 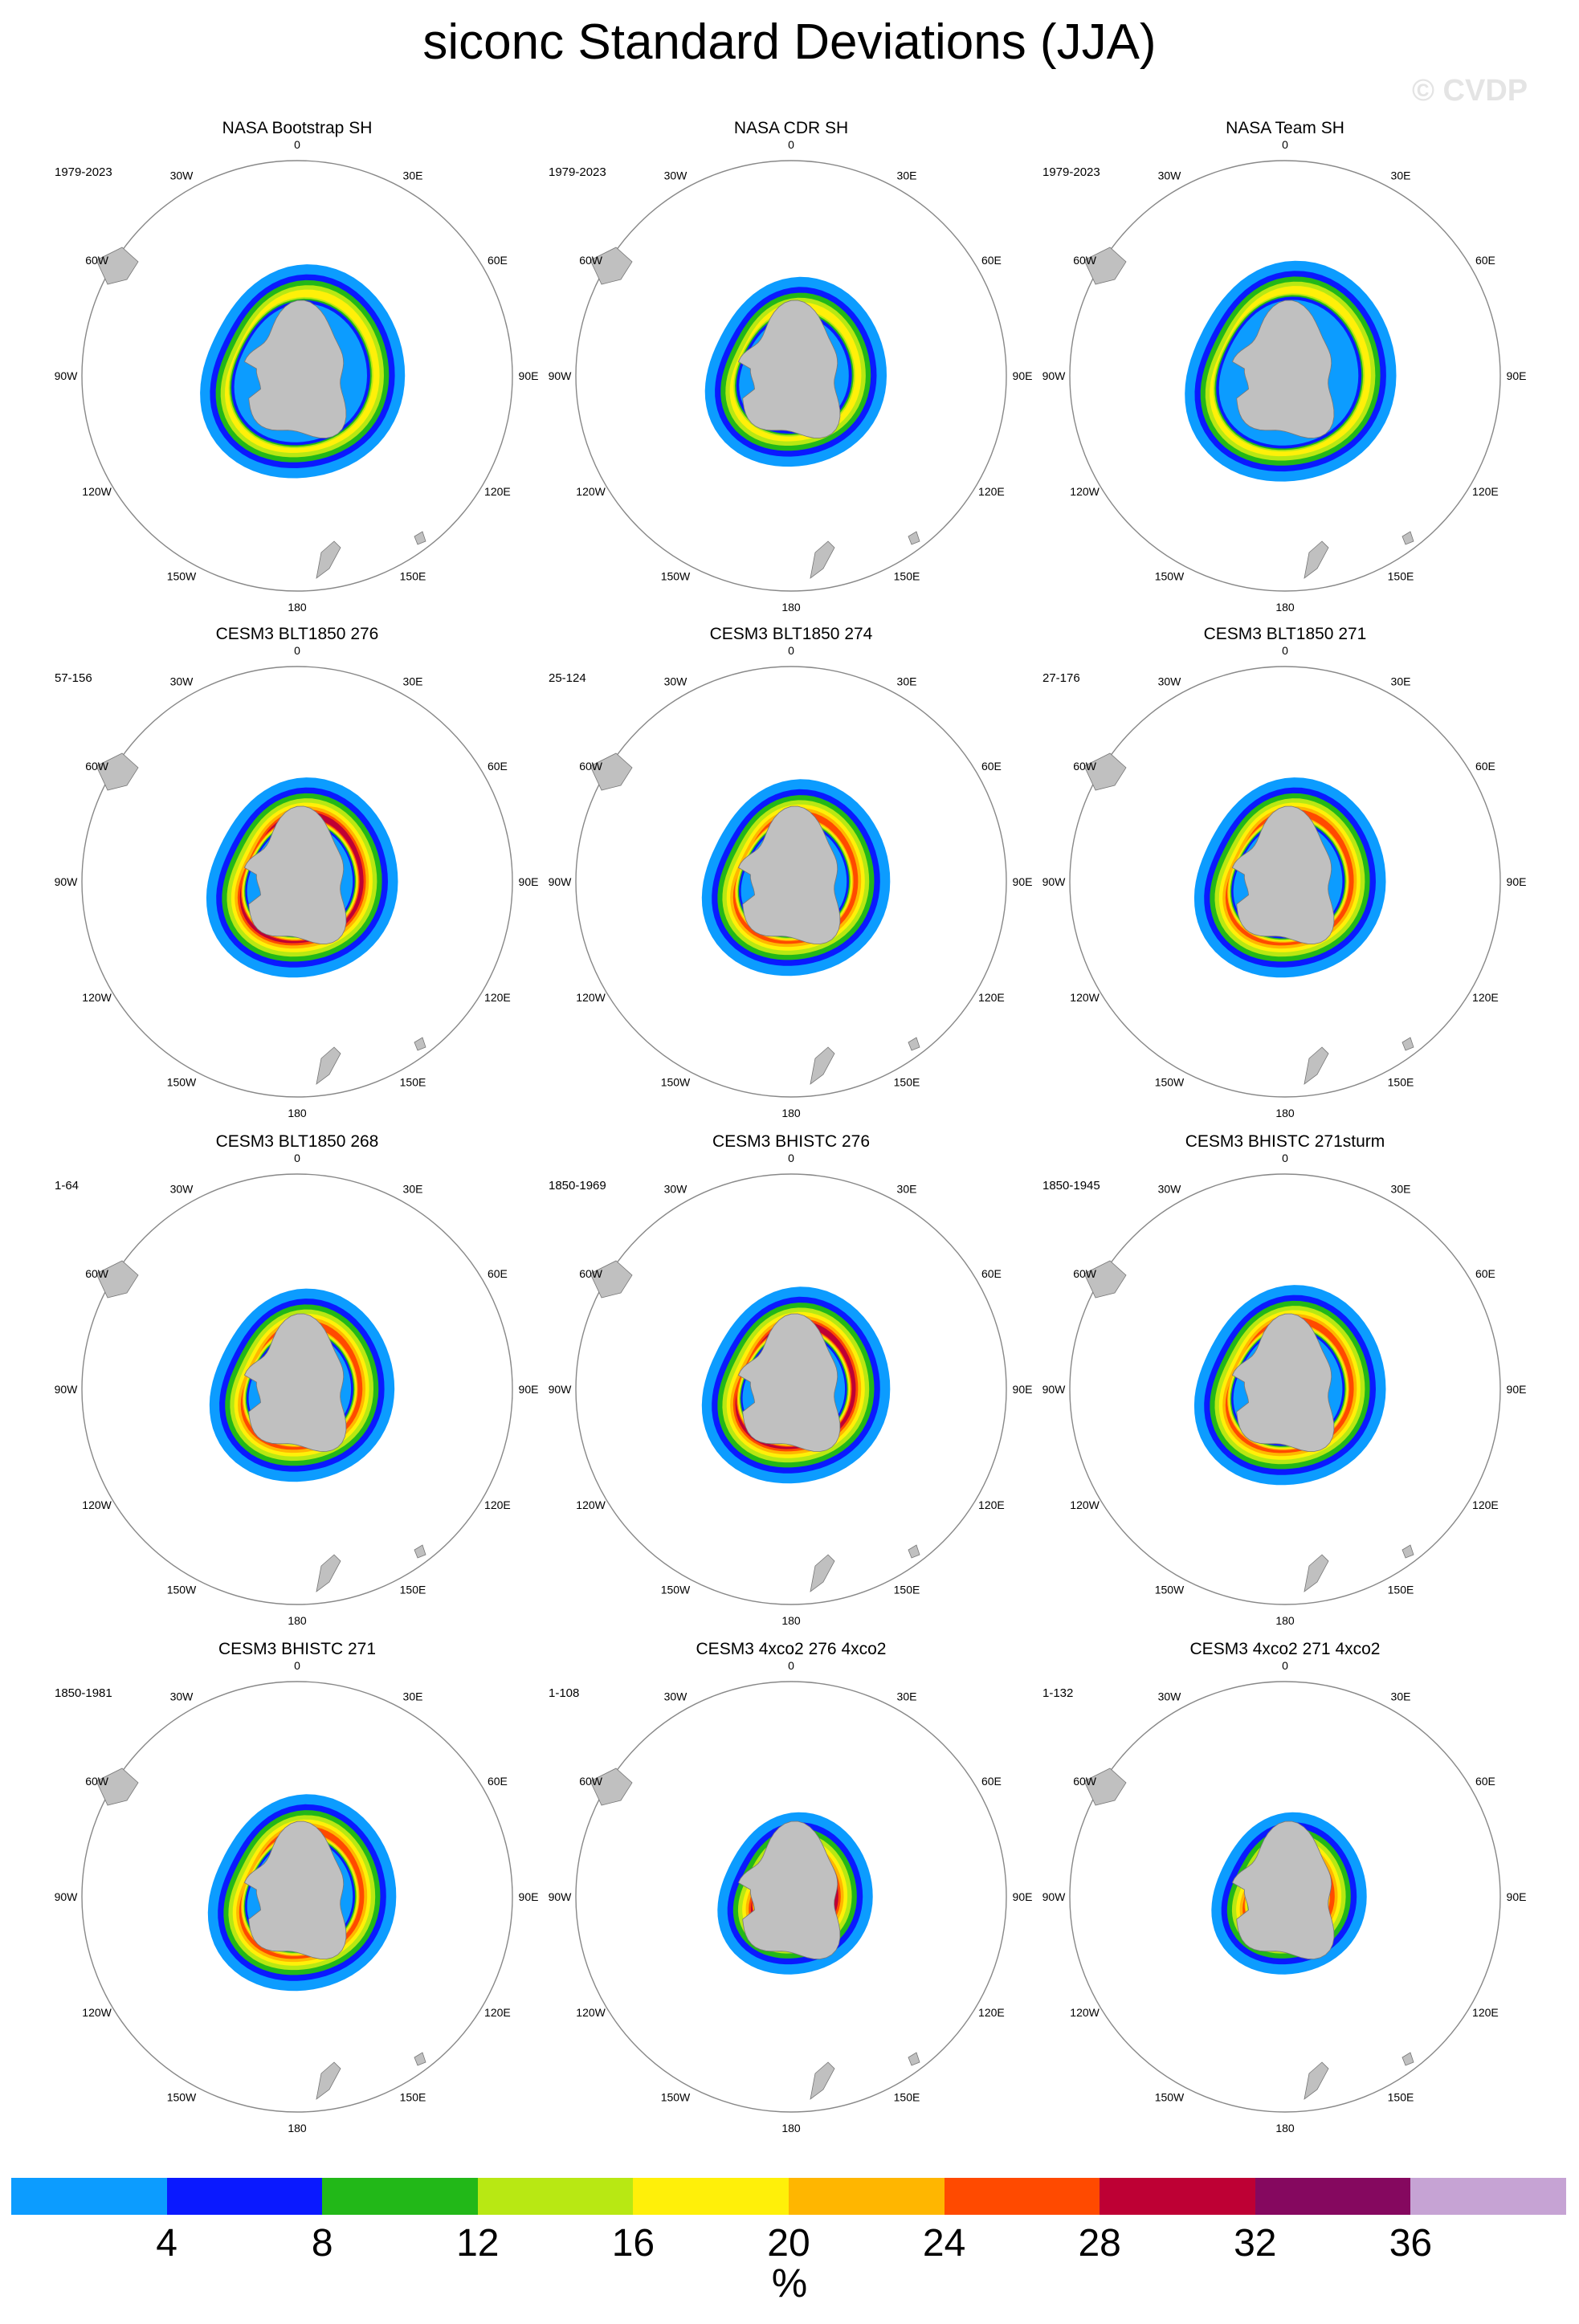 I want to click on panel-years: 1979-2023, so click(x=83, y=172).